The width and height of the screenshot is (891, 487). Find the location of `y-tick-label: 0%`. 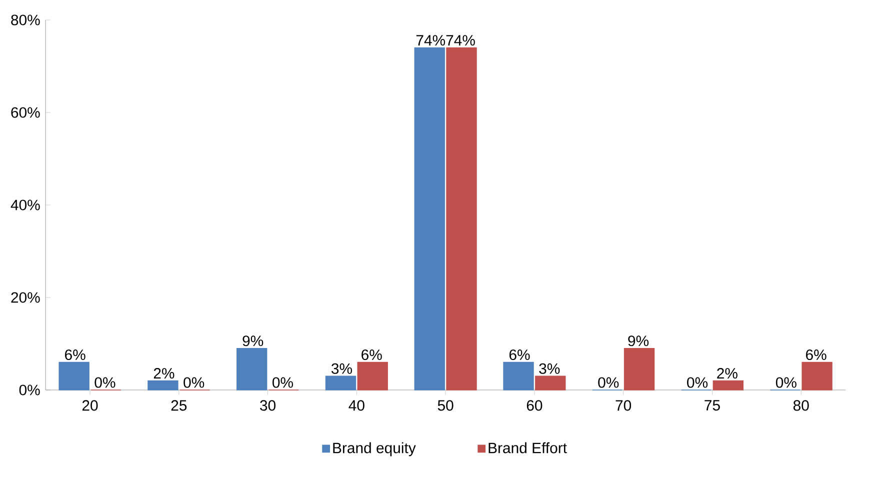

y-tick-label: 0% is located at coordinates (29, 390).